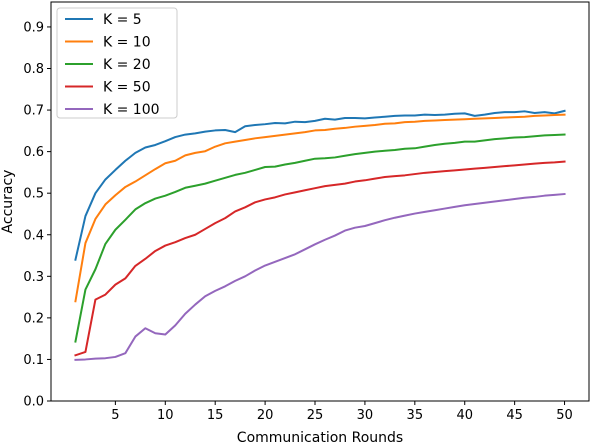  What do you see at coordinates (564, 415) in the screenshot?
I see `x-tick-label: 50` at bounding box center [564, 415].